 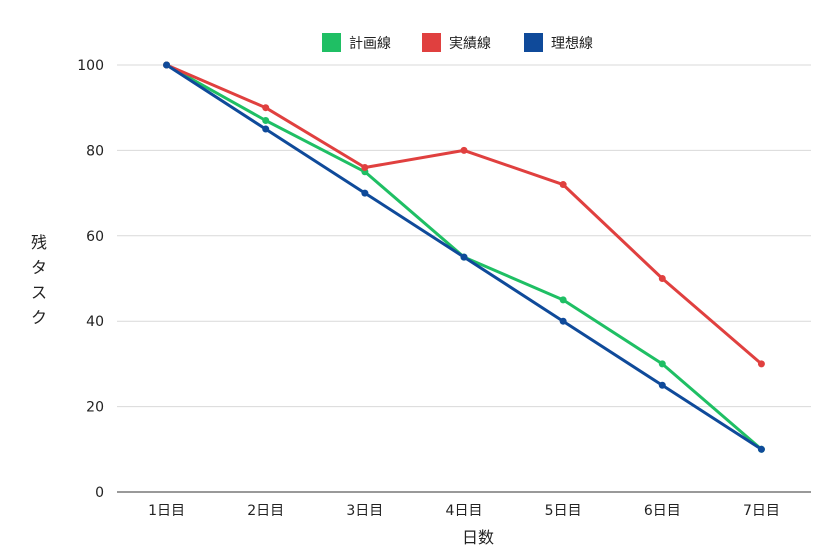 What do you see at coordinates (95, 322) in the screenshot?
I see `y-tick-label: 40` at bounding box center [95, 322].